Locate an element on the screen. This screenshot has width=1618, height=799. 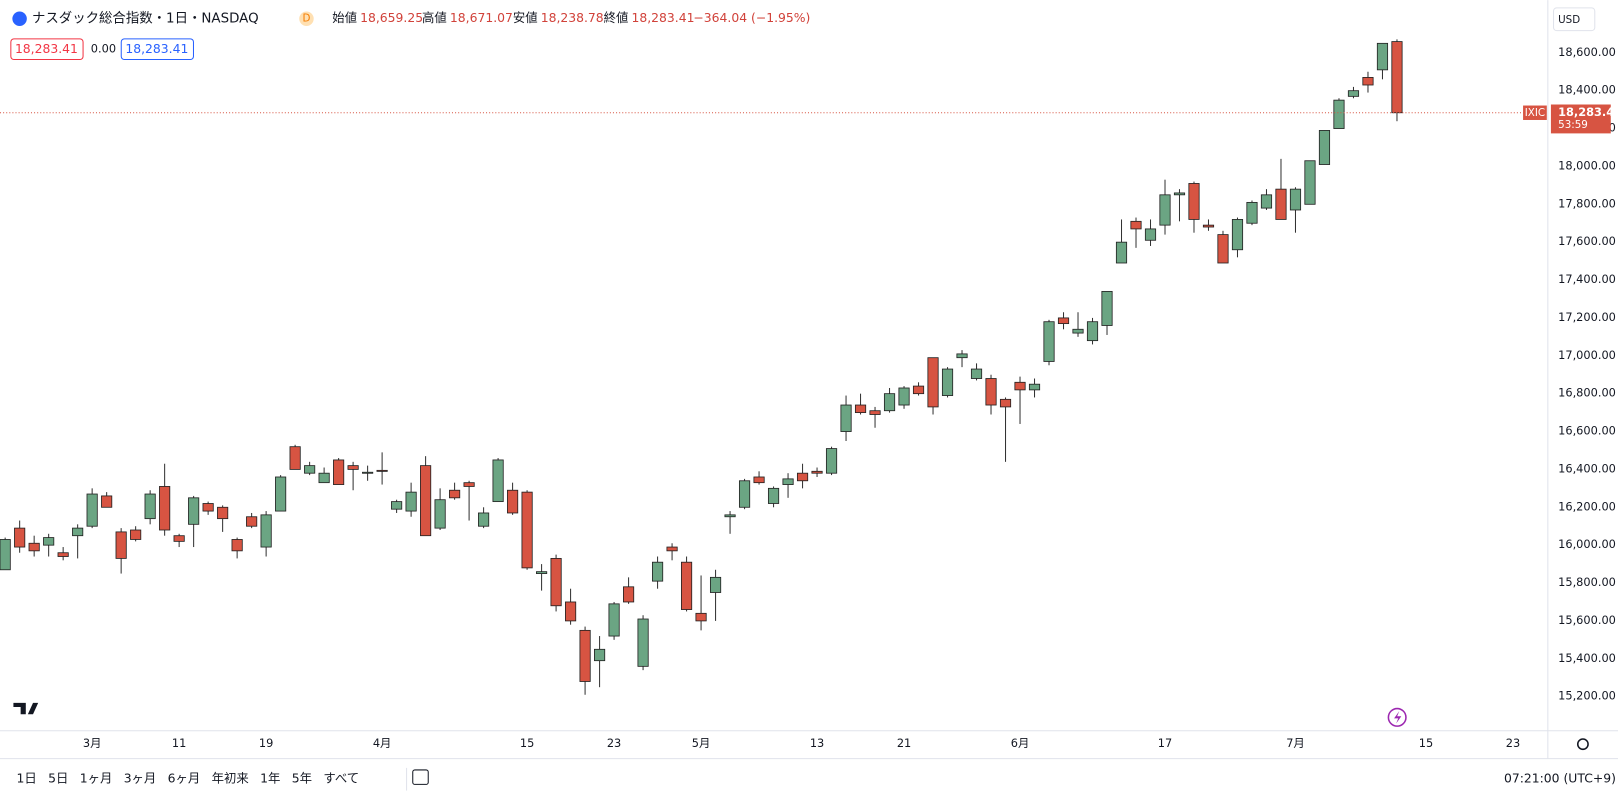
range-button: すべて is located at coordinates (341, 779).